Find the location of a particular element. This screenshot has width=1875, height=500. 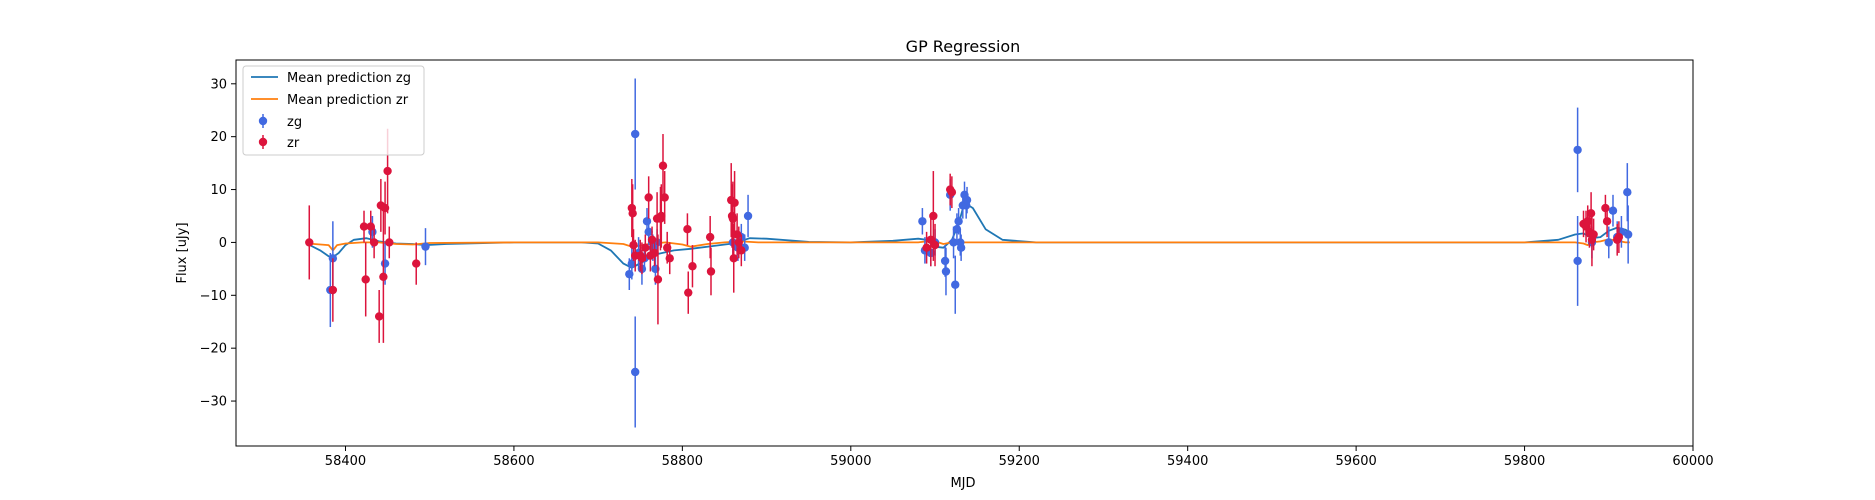

x-tick-label: 59000 is located at coordinates (850, 461).